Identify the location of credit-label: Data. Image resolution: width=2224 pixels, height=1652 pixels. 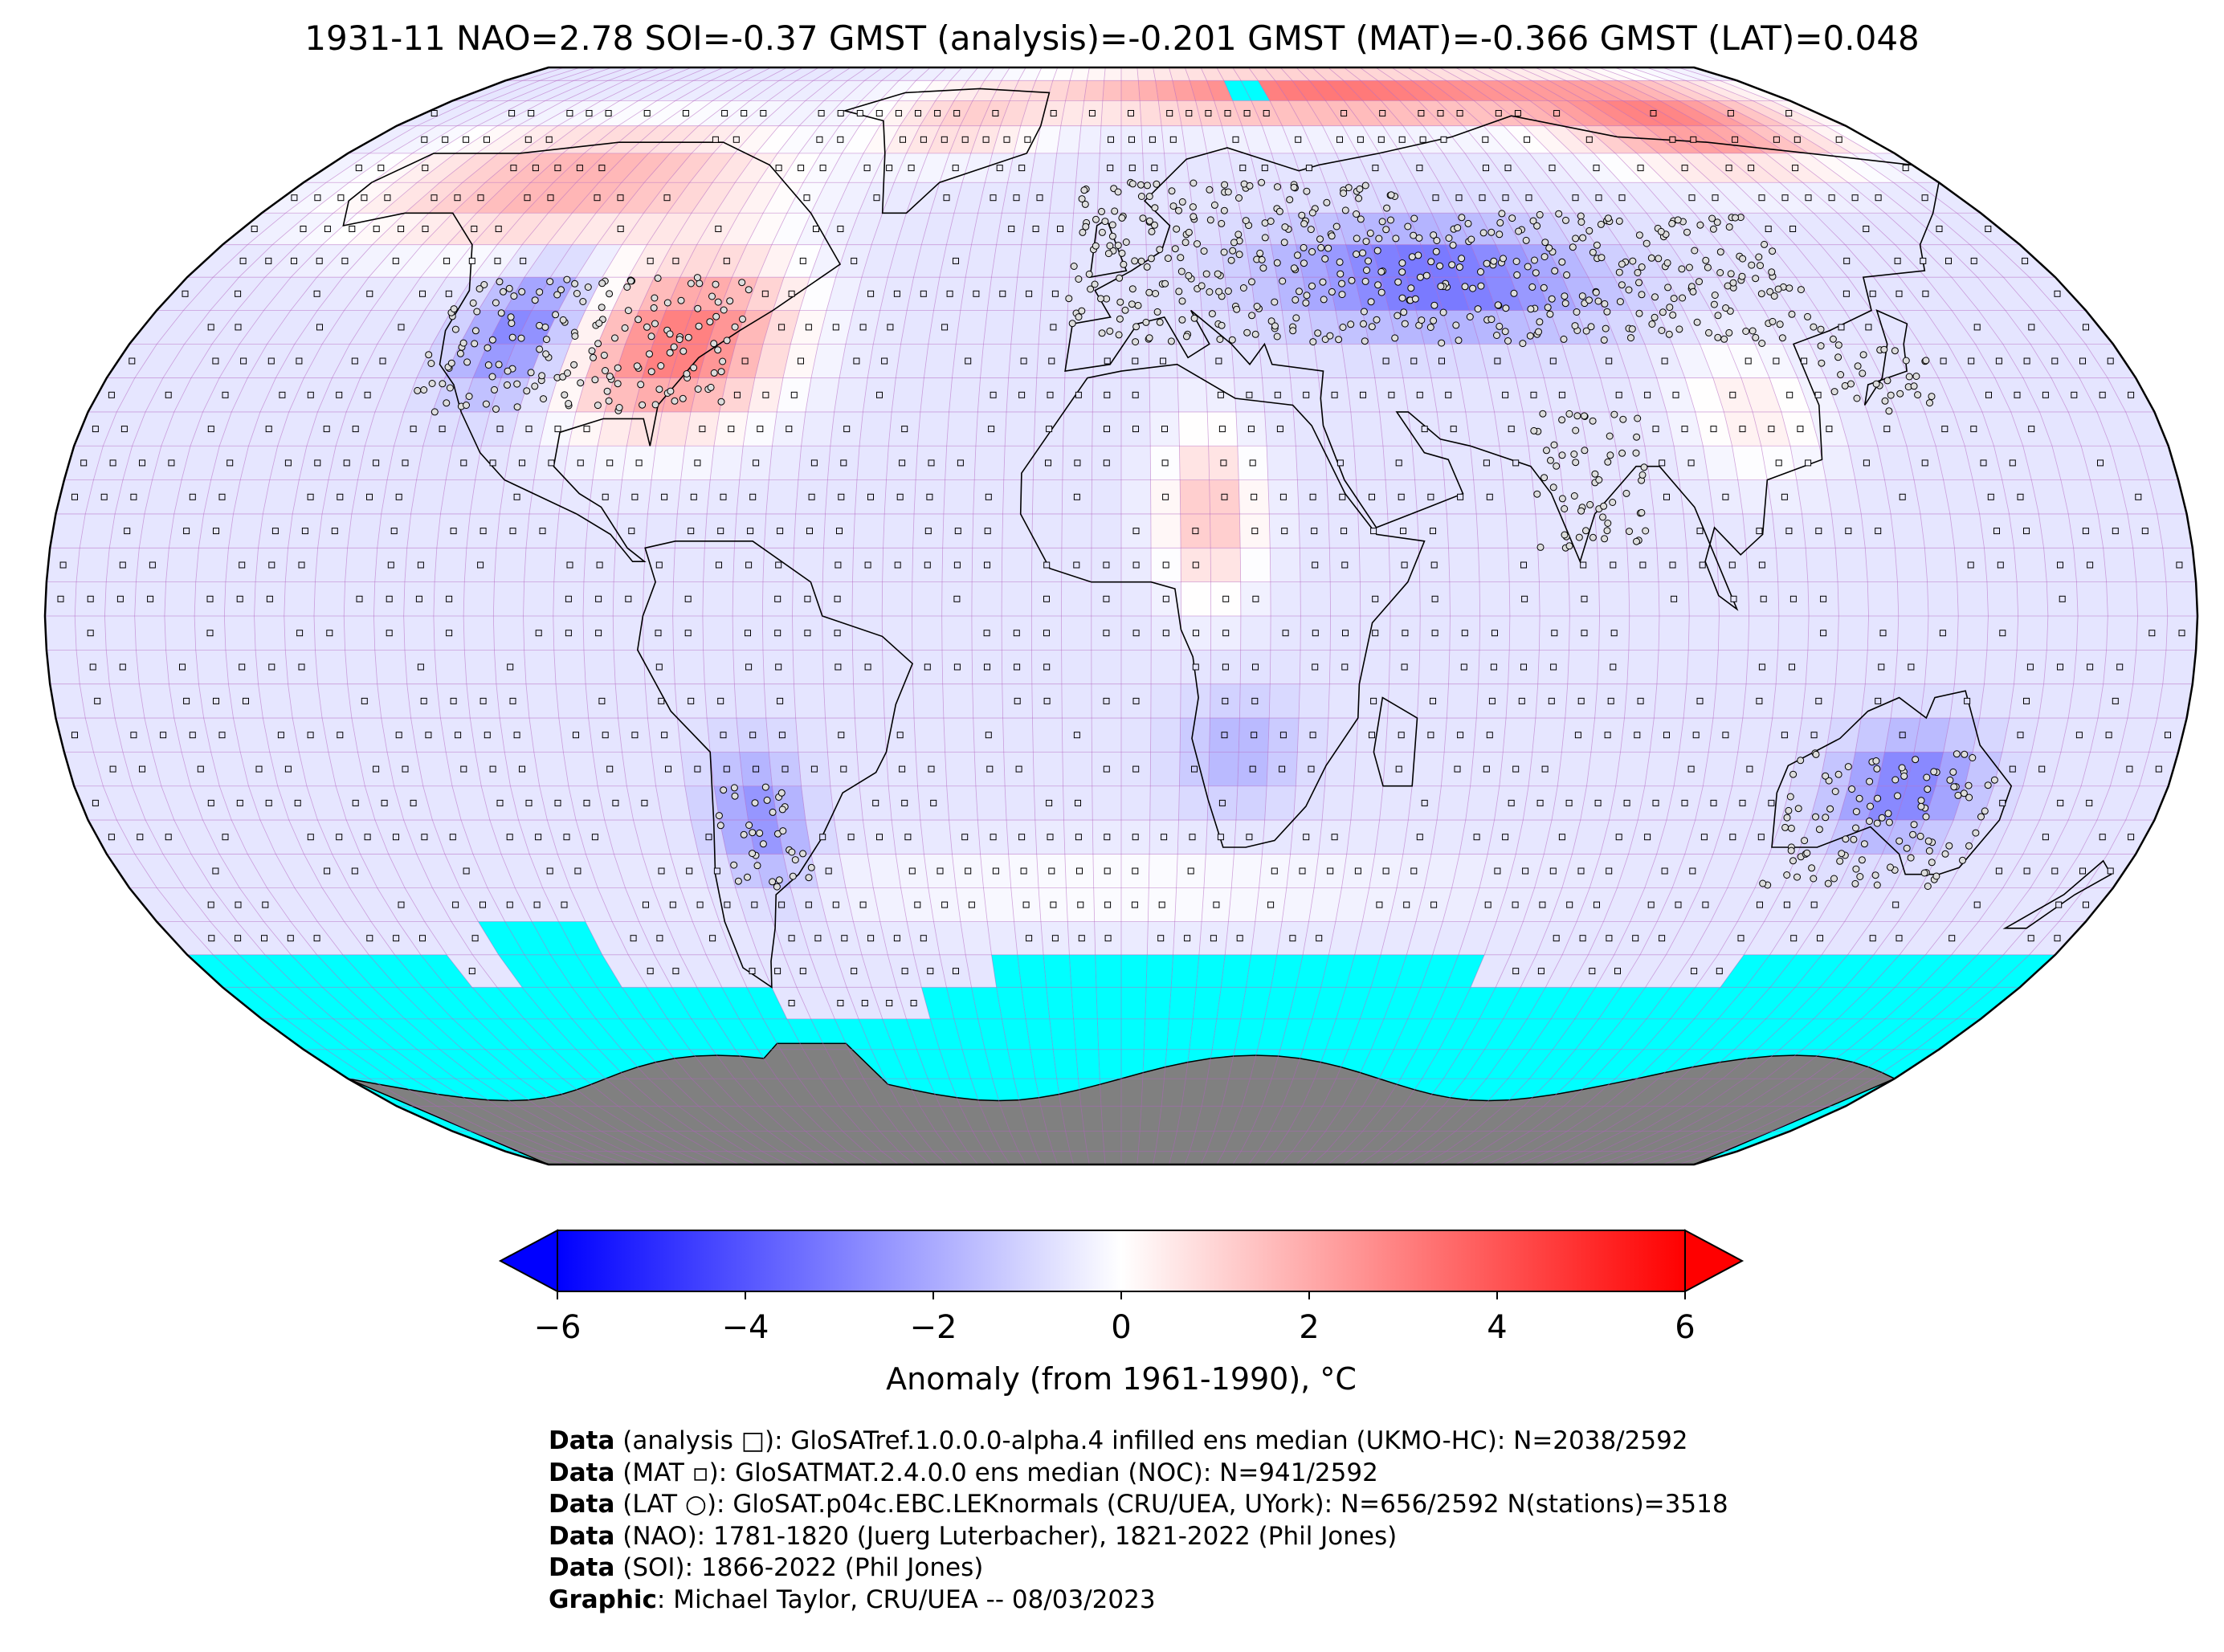
(582, 1504).